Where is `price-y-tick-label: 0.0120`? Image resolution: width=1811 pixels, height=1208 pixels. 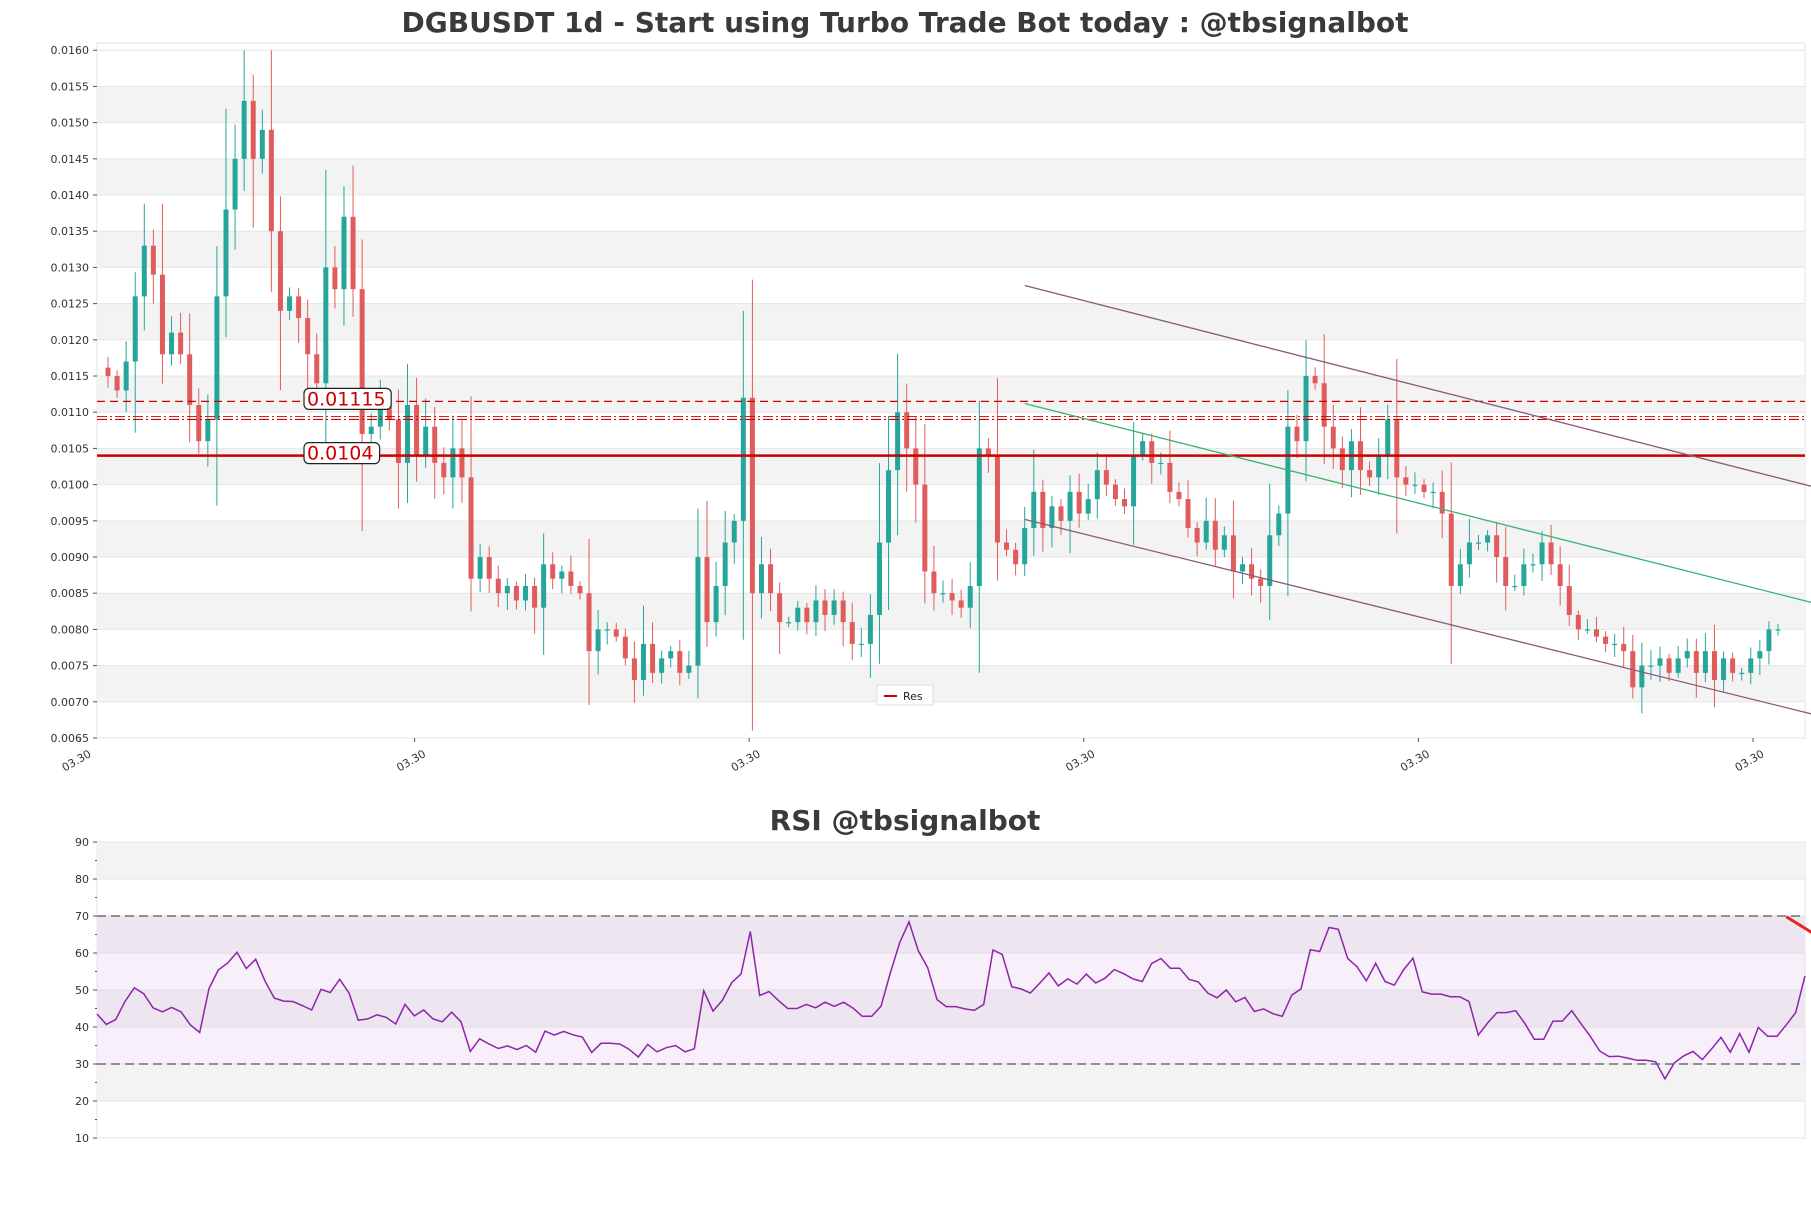 price-y-tick-label: 0.0120 is located at coordinates (70, 340).